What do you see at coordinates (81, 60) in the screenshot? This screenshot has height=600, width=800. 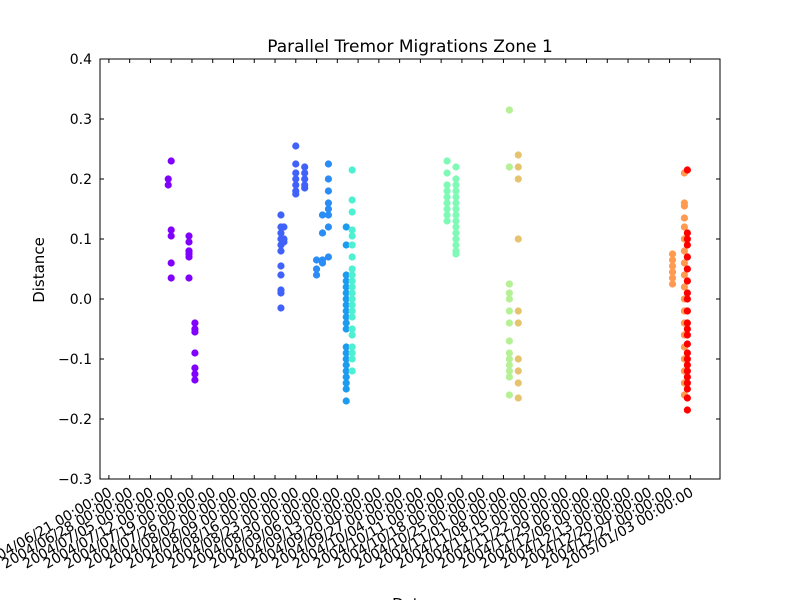 I see `y-tick-label: 0.4` at bounding box center [81, 60].